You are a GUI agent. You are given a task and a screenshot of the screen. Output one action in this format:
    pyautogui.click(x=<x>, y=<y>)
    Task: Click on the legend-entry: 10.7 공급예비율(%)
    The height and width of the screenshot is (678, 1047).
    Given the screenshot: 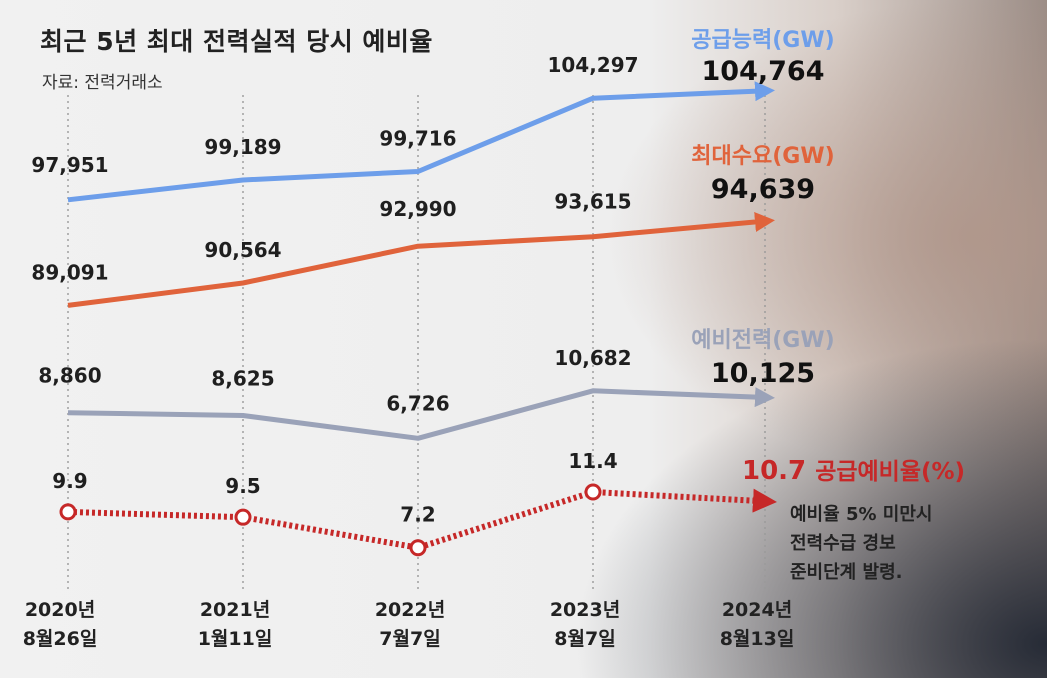 What is the action you would take?
    pyautogui.click(x=853, y=471)
    